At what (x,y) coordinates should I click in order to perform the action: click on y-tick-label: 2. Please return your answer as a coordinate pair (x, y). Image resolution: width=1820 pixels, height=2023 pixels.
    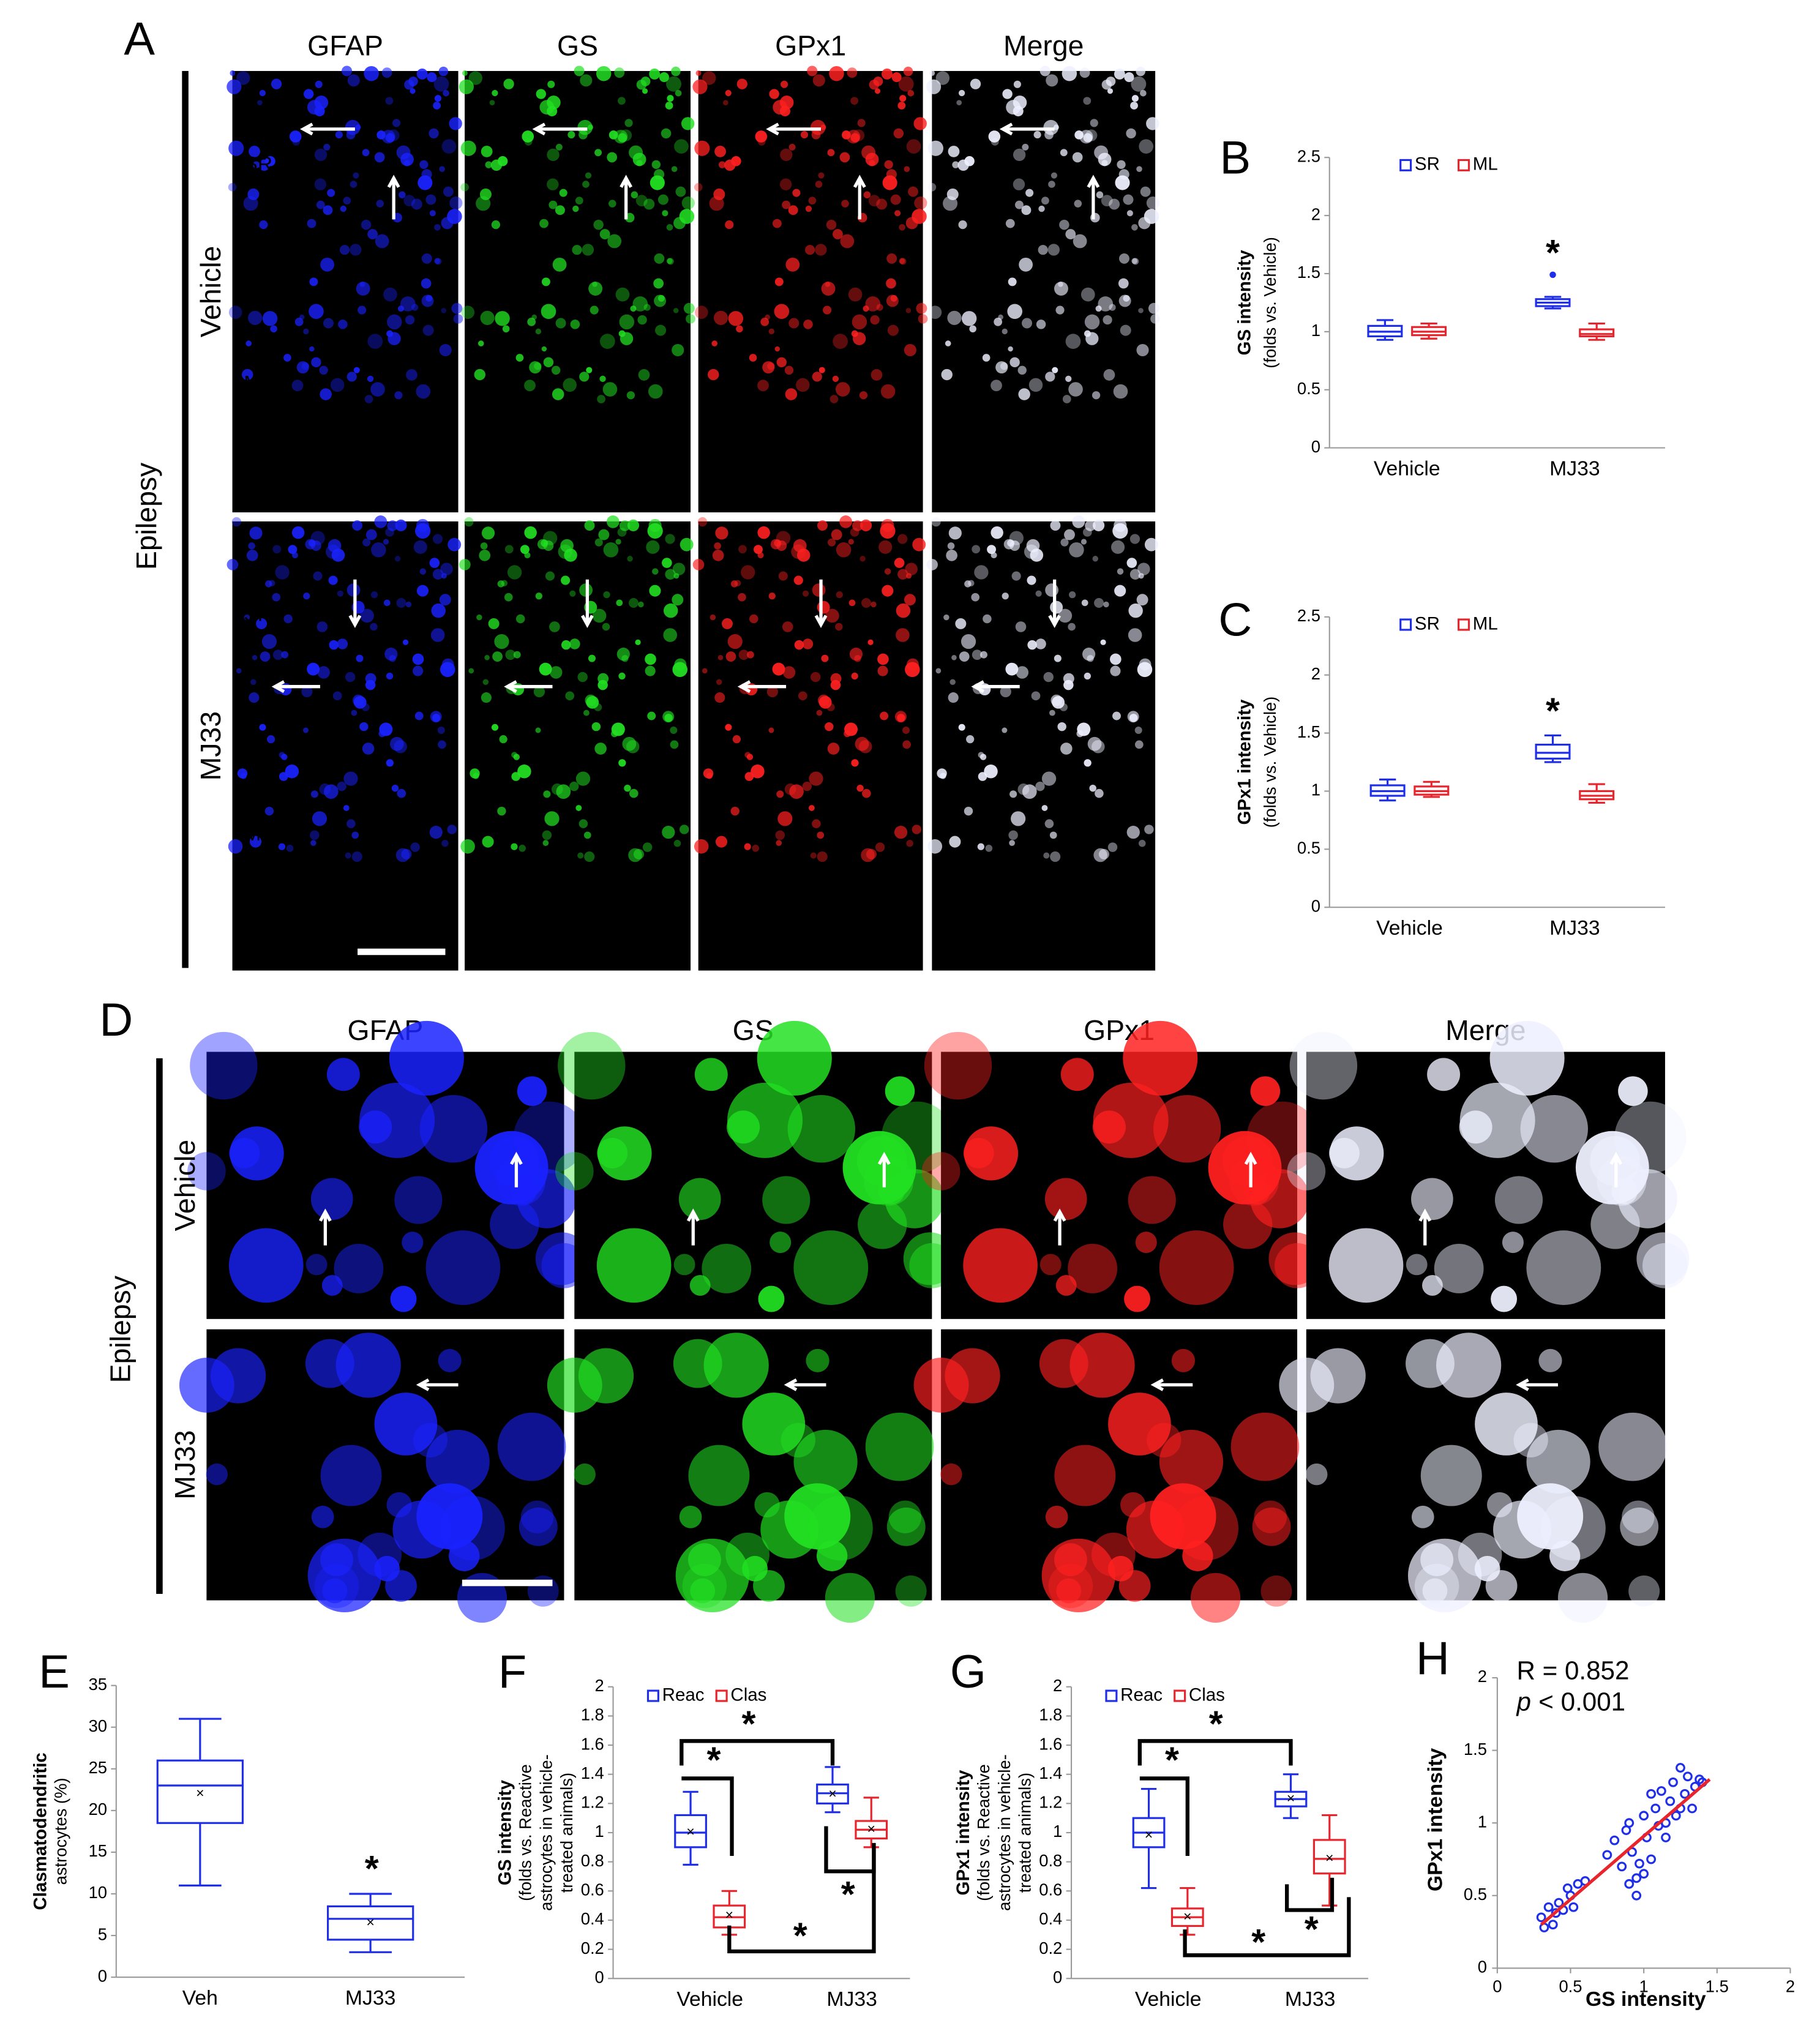
    Looking at the image, I should click on (1057, 1685).